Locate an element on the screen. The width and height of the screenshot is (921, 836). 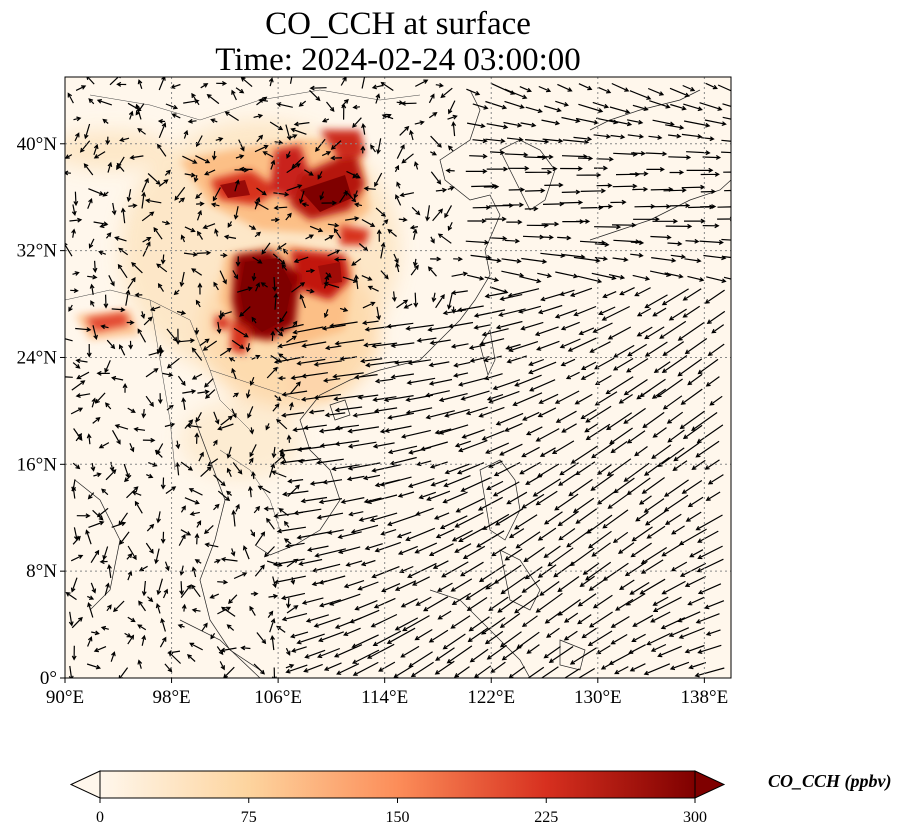
colorbar-tick-label: 0 is located at coordinates (100, 817).